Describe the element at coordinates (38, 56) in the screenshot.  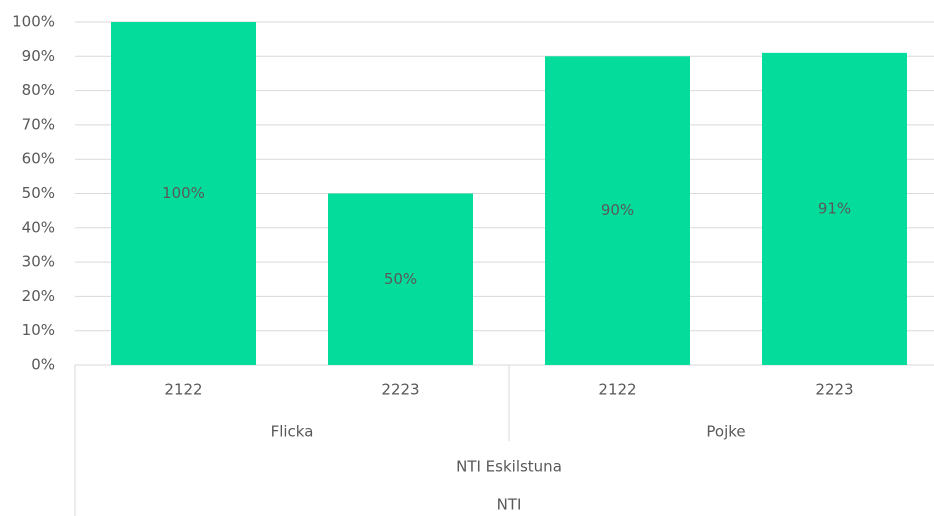
I see `y-tick-label: 90%` at that location.